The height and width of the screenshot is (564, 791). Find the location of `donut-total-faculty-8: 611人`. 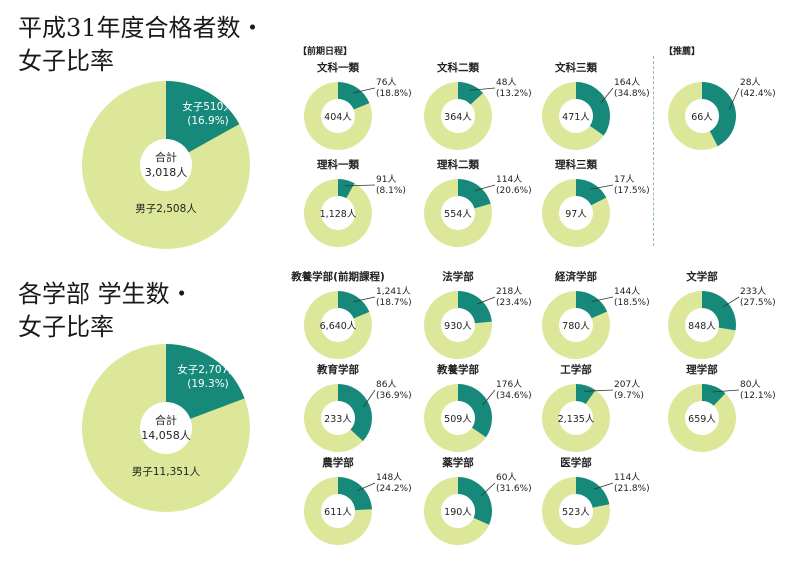

donut-total-faculty-8: 611人 is located at coordinates (338, 512).